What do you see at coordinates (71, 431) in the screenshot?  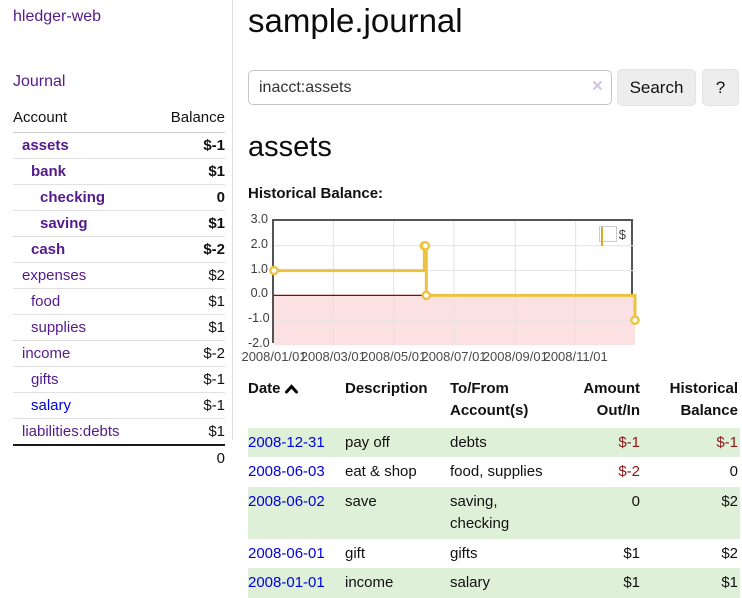 I see `account-link: liabilities:debts` at bounding box center [71, 431].